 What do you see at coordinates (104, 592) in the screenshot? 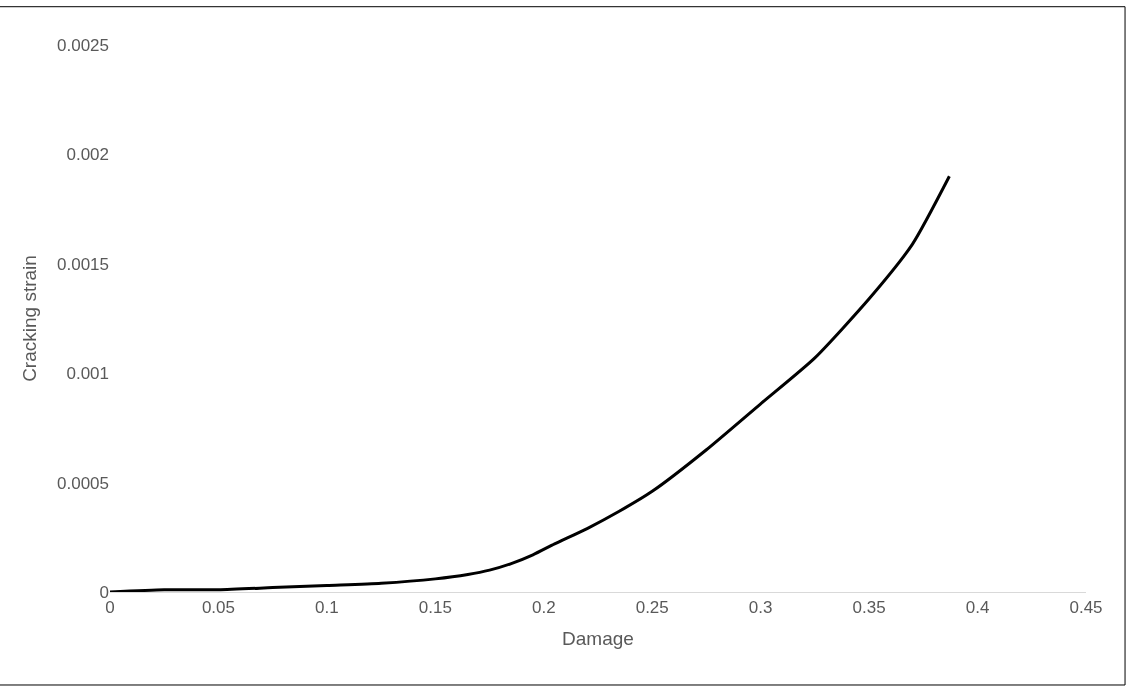
I see `y-tick-label: 0` at bounding box center [104, 592].